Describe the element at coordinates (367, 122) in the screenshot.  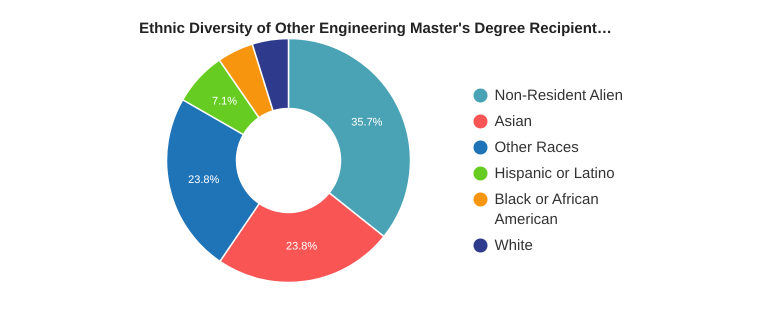
I see `data-label: 35.7%` at that location.